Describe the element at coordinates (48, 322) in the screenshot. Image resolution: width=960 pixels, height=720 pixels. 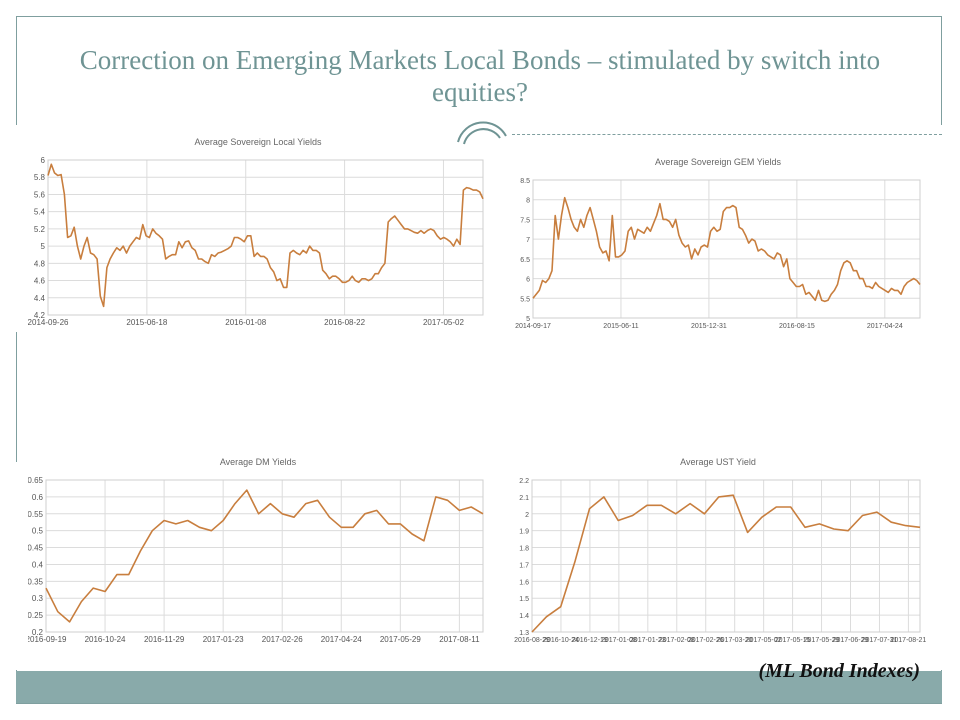
I see `x-tick-label: 2014-09-26` at that location.